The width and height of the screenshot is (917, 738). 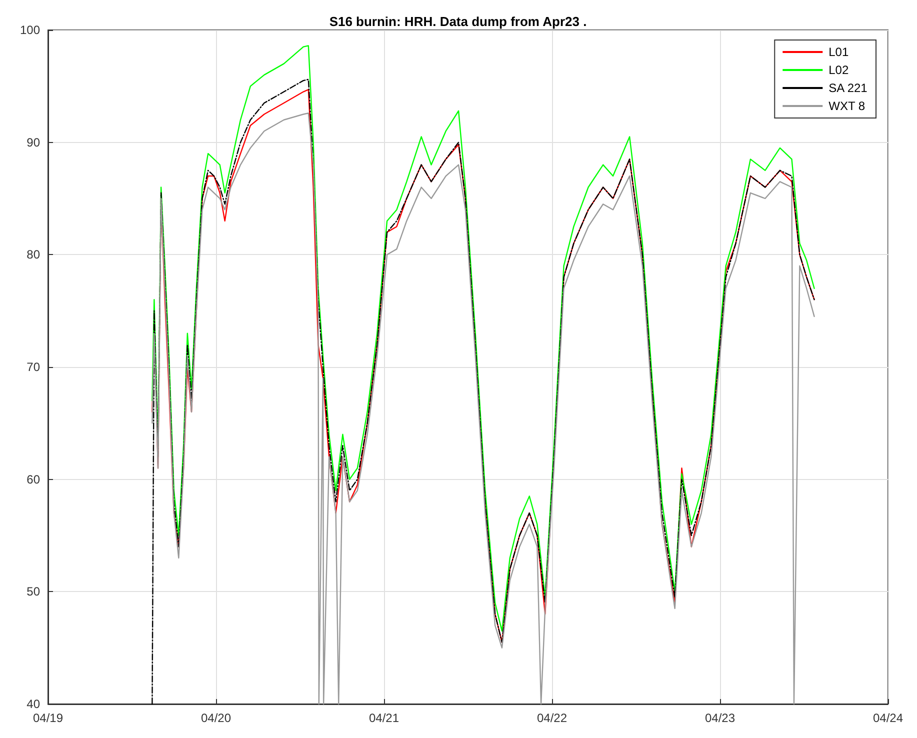 I want to click on legend-label: L02, so click(x=838, y=70).